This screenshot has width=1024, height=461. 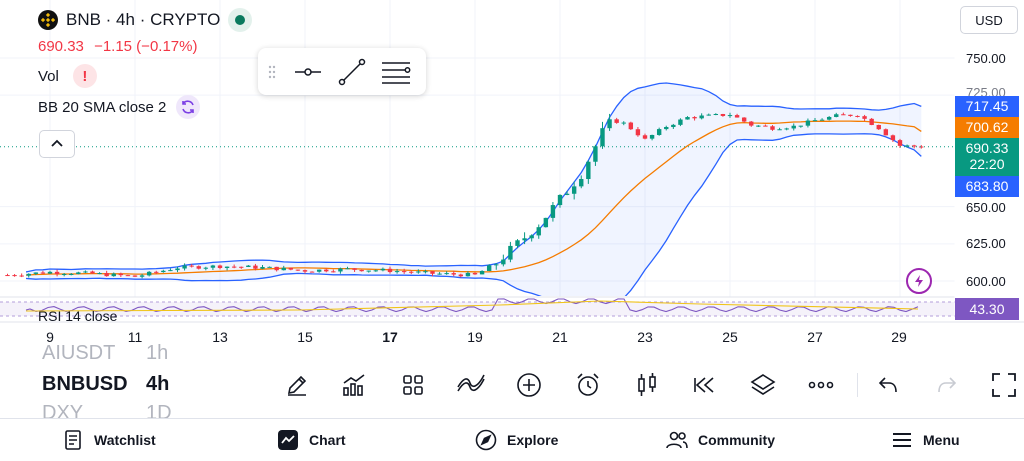 What do you see at coordinates (720, 440) in the screenshot?
I see `nav-community: Community` at bounding box center [720, 440].